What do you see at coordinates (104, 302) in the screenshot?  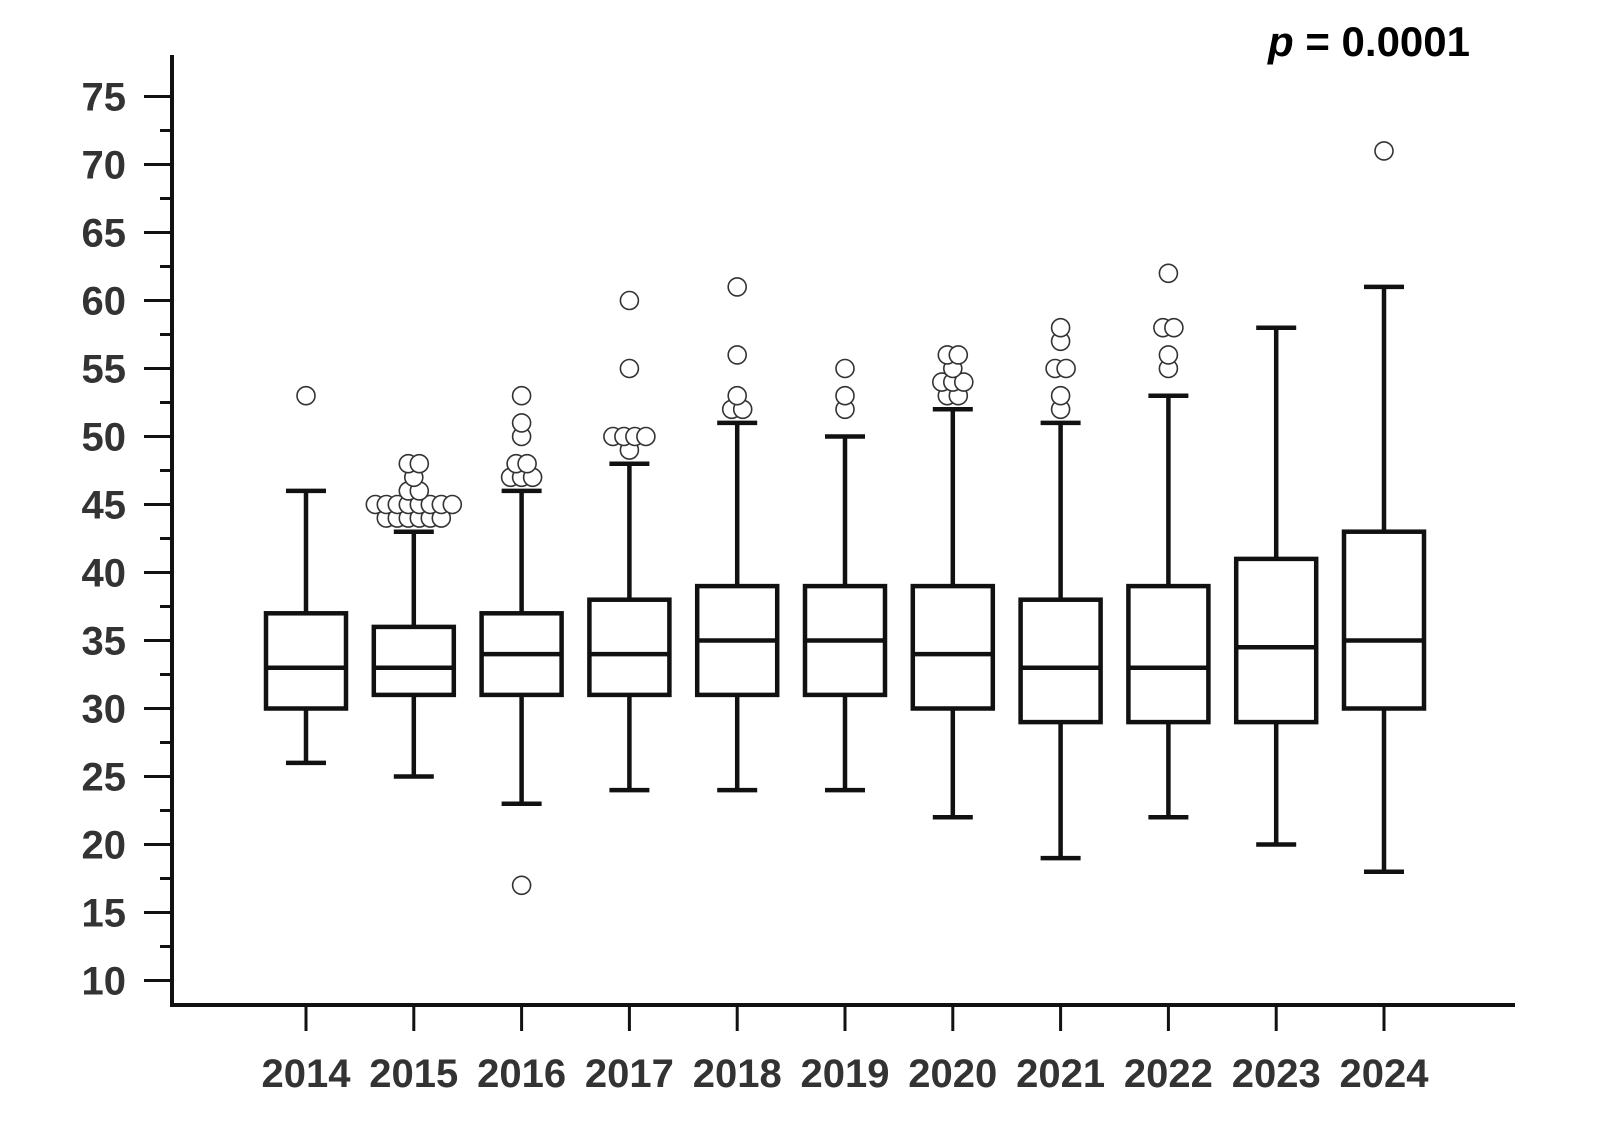 I see `y-tick-label: 60` at bounding box center [104, 302].